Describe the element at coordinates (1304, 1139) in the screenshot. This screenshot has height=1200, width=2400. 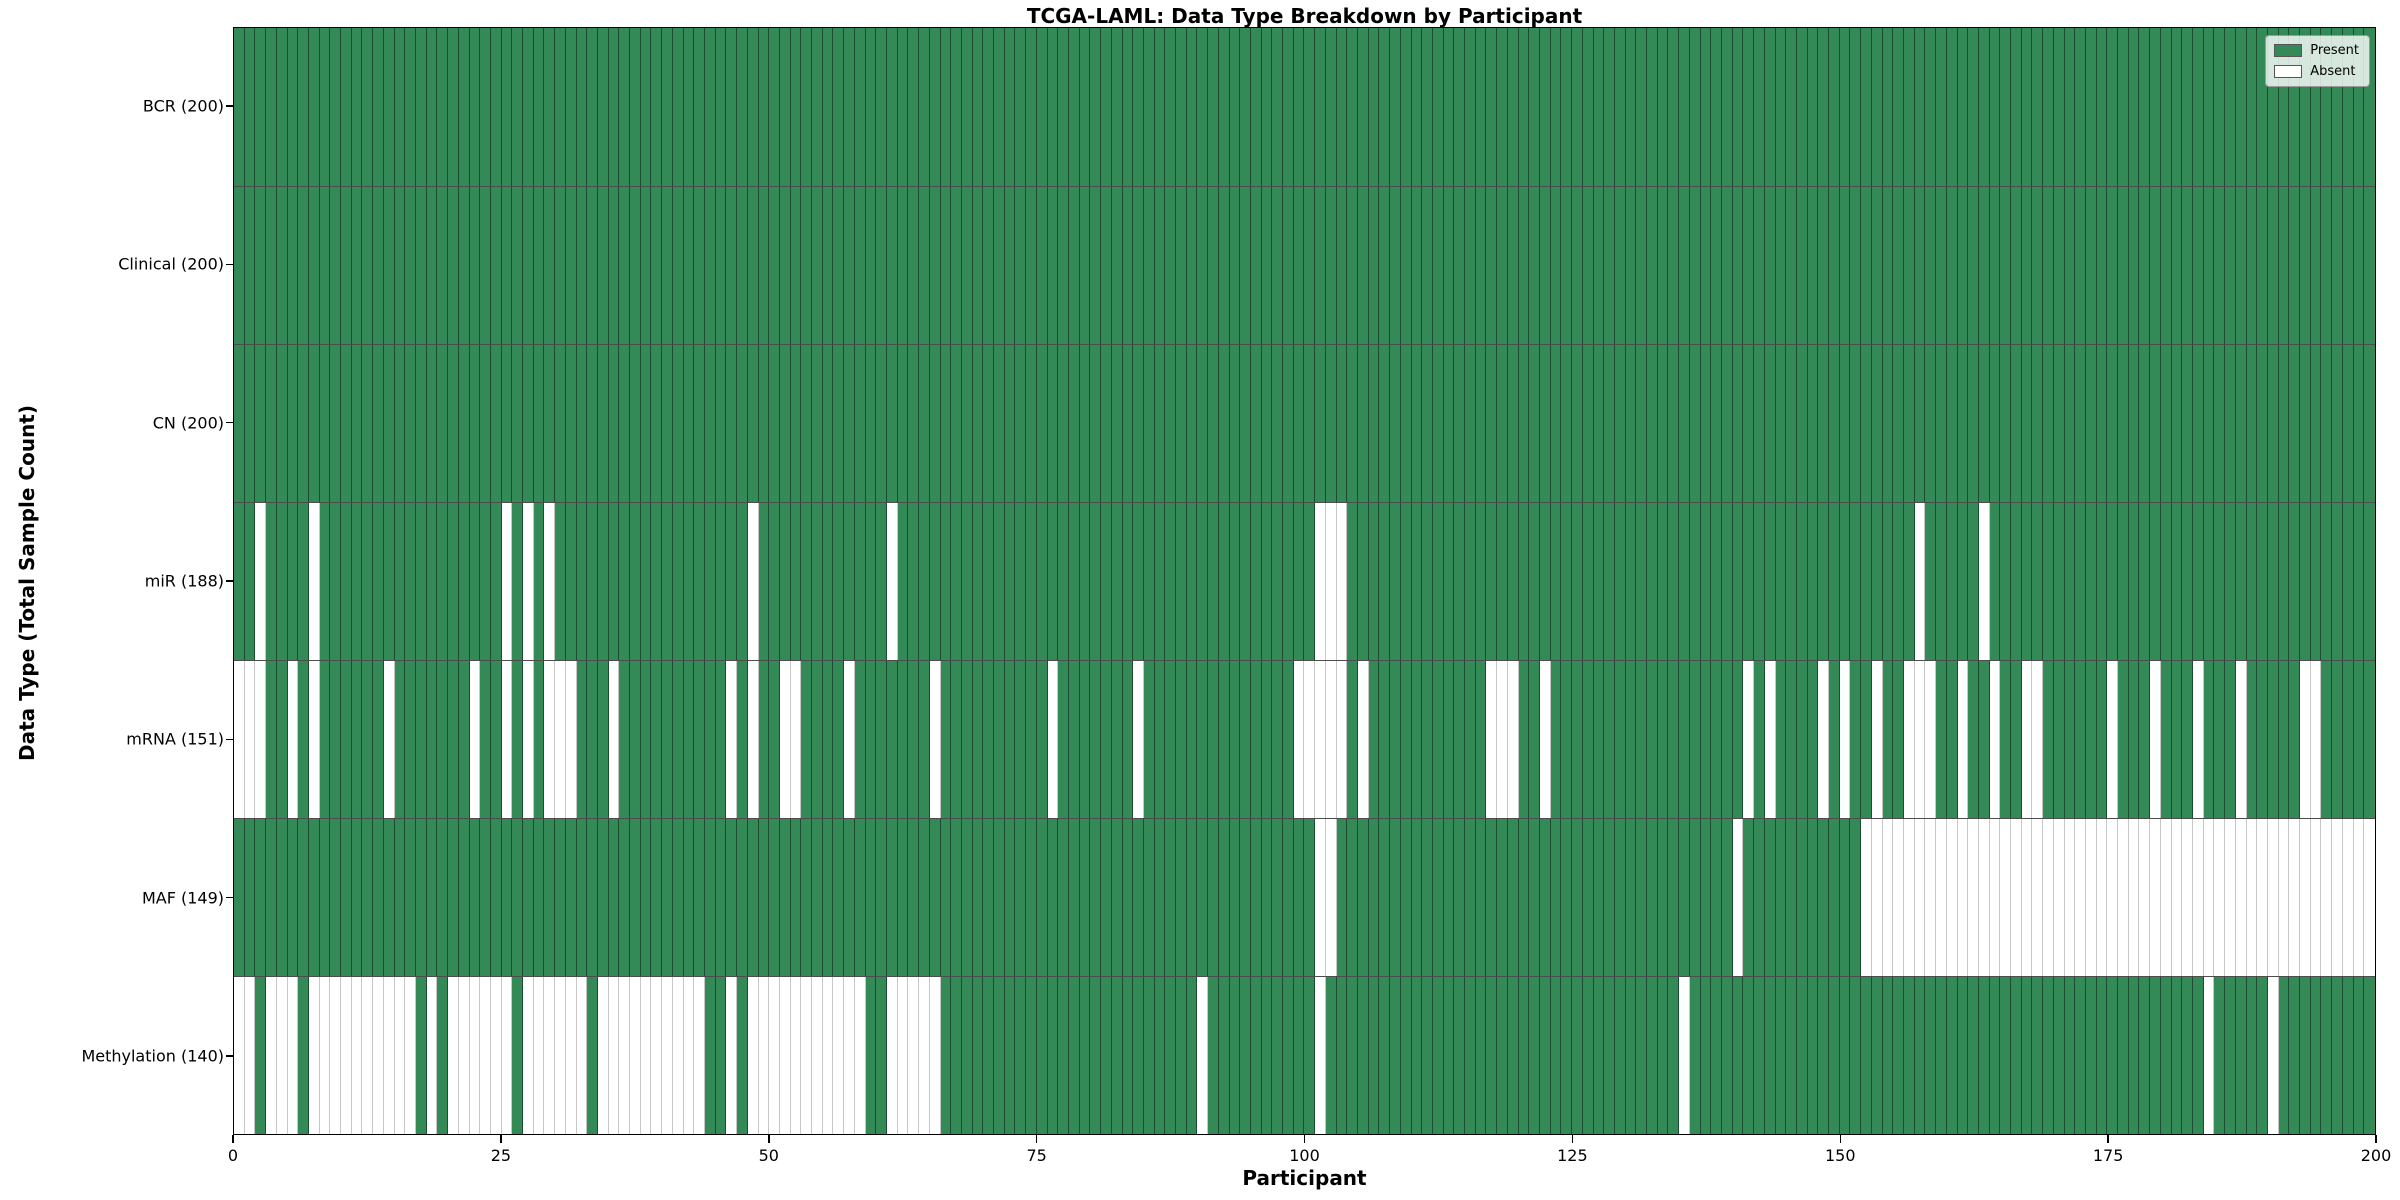
I see `x-tick-mark` at that location.